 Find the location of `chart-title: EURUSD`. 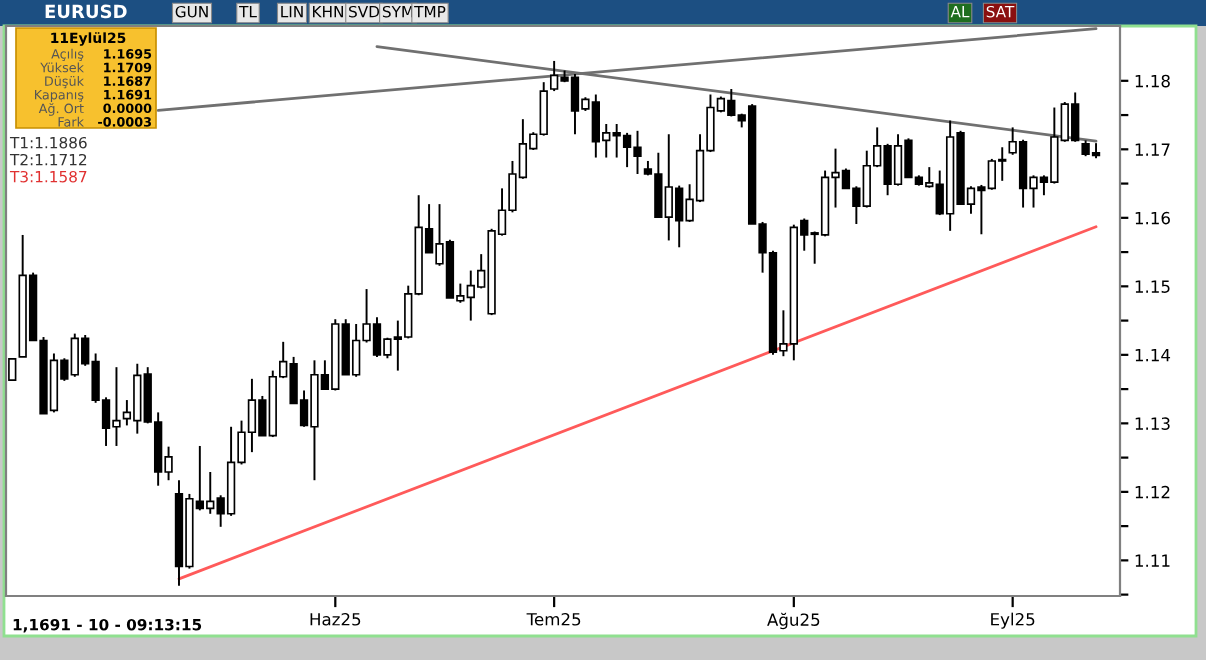

chart-title: EURUSD is located at coordinates (86, 11).